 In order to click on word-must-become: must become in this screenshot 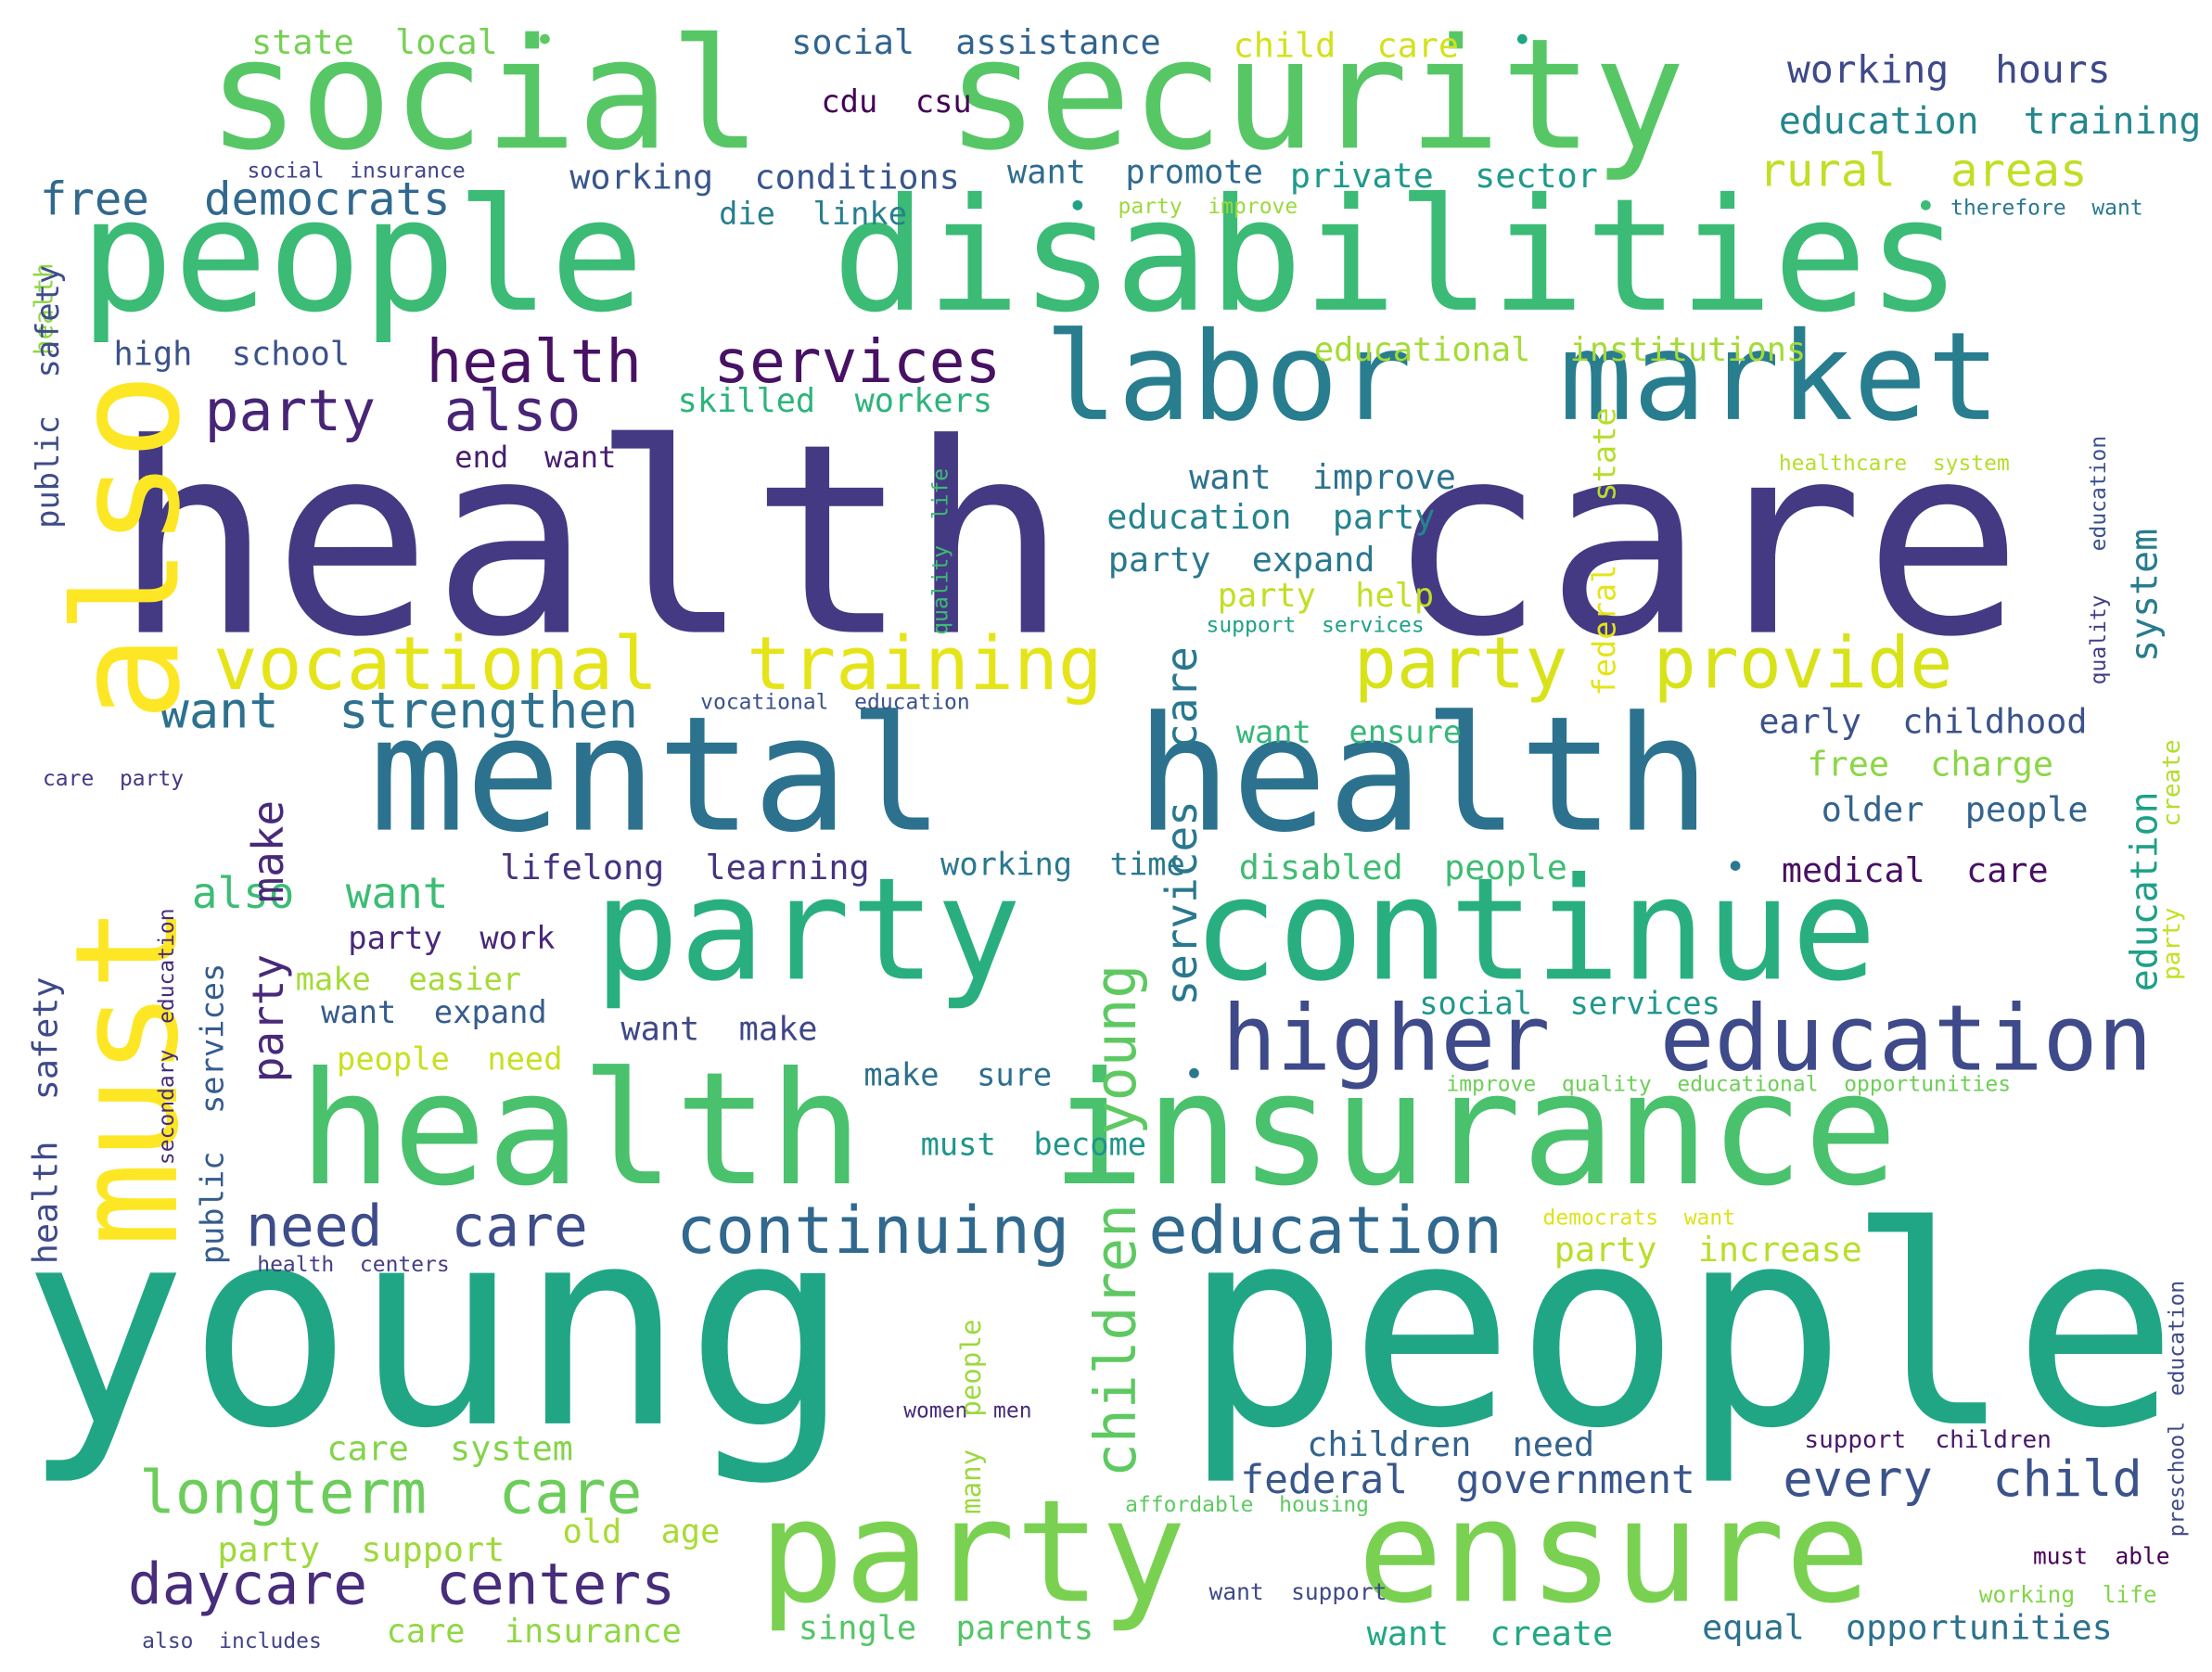, I will do `click(1033, 1146)`.